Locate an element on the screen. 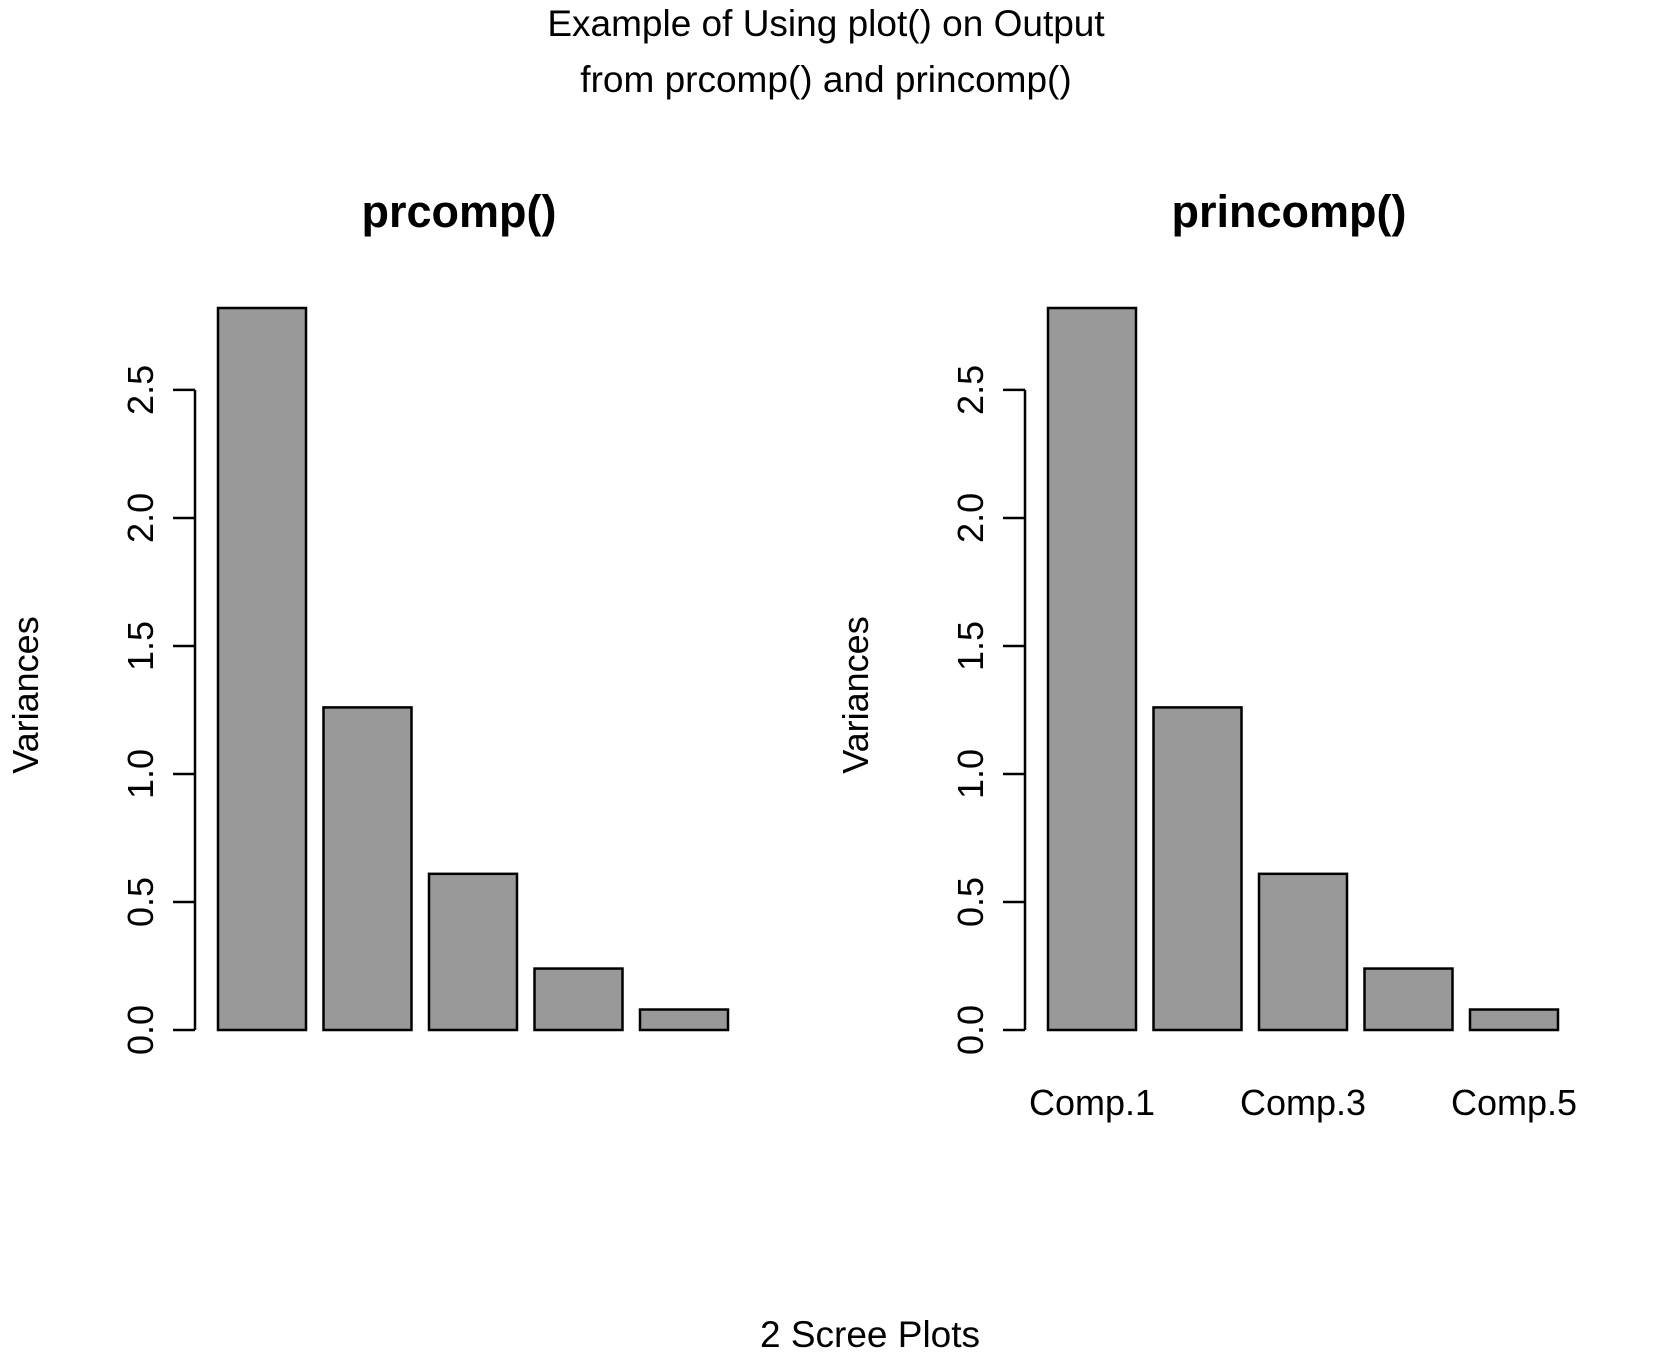 Image resolution: width=1653 pixels, height=1357 pixels. x-tick-label: Comp.5 is located at coordinates (1514, 1102).